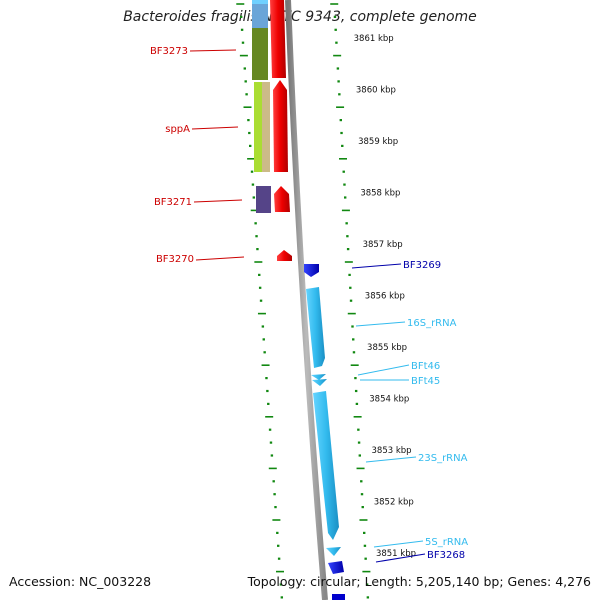 Image resolution: width=600 pixels, height=600 pixels. I want to click on scale-label: 3858 kbp, so click(380, 194).